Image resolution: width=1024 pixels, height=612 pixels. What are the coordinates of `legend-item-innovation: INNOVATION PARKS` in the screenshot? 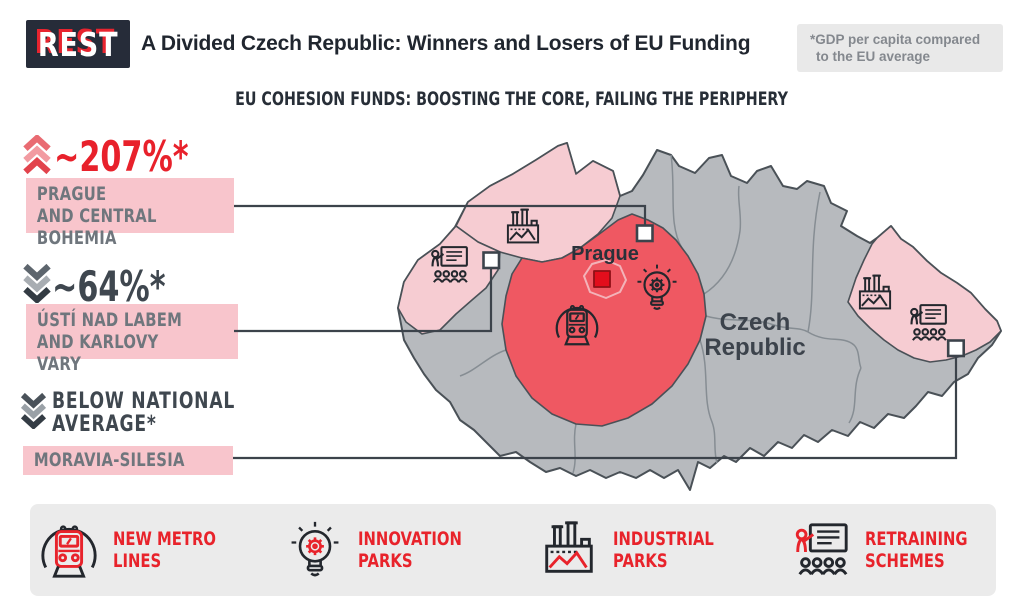 It's located at (387, 550).